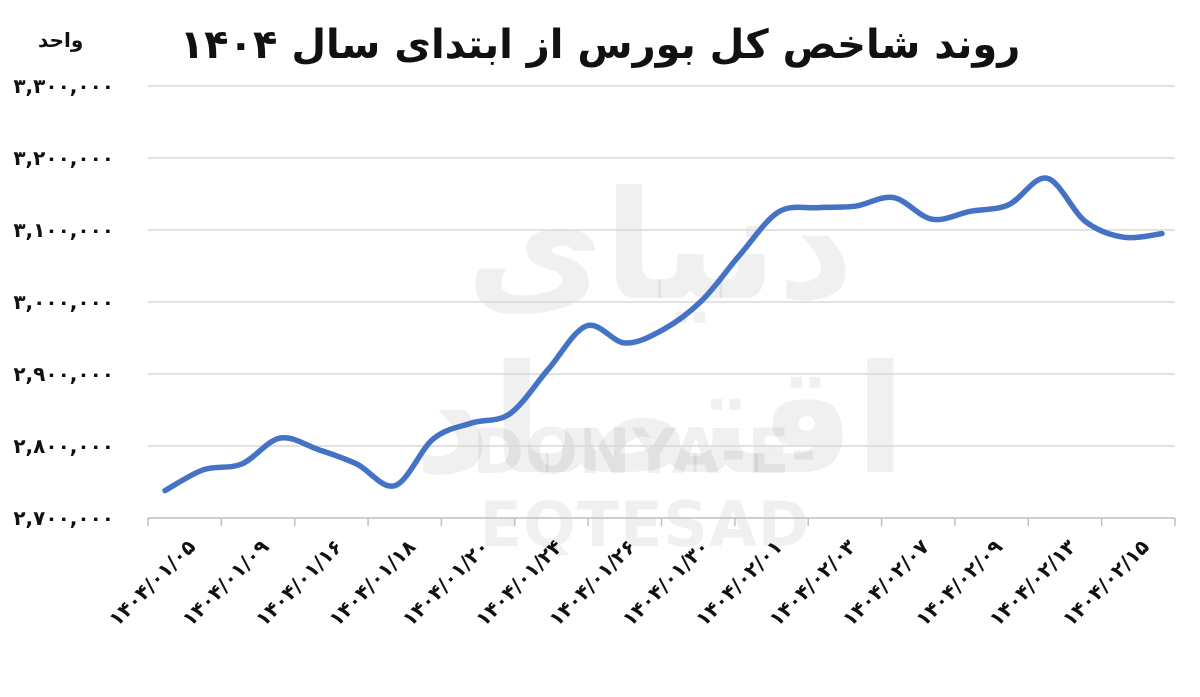 The width and height of the screenshot is (1200, 697). What do you see at coordinates (63, 446) in the screenshot?
I see `y-tick-label: ۲,۸۰۰,۰۰۰` at bounding box center [63, 446].